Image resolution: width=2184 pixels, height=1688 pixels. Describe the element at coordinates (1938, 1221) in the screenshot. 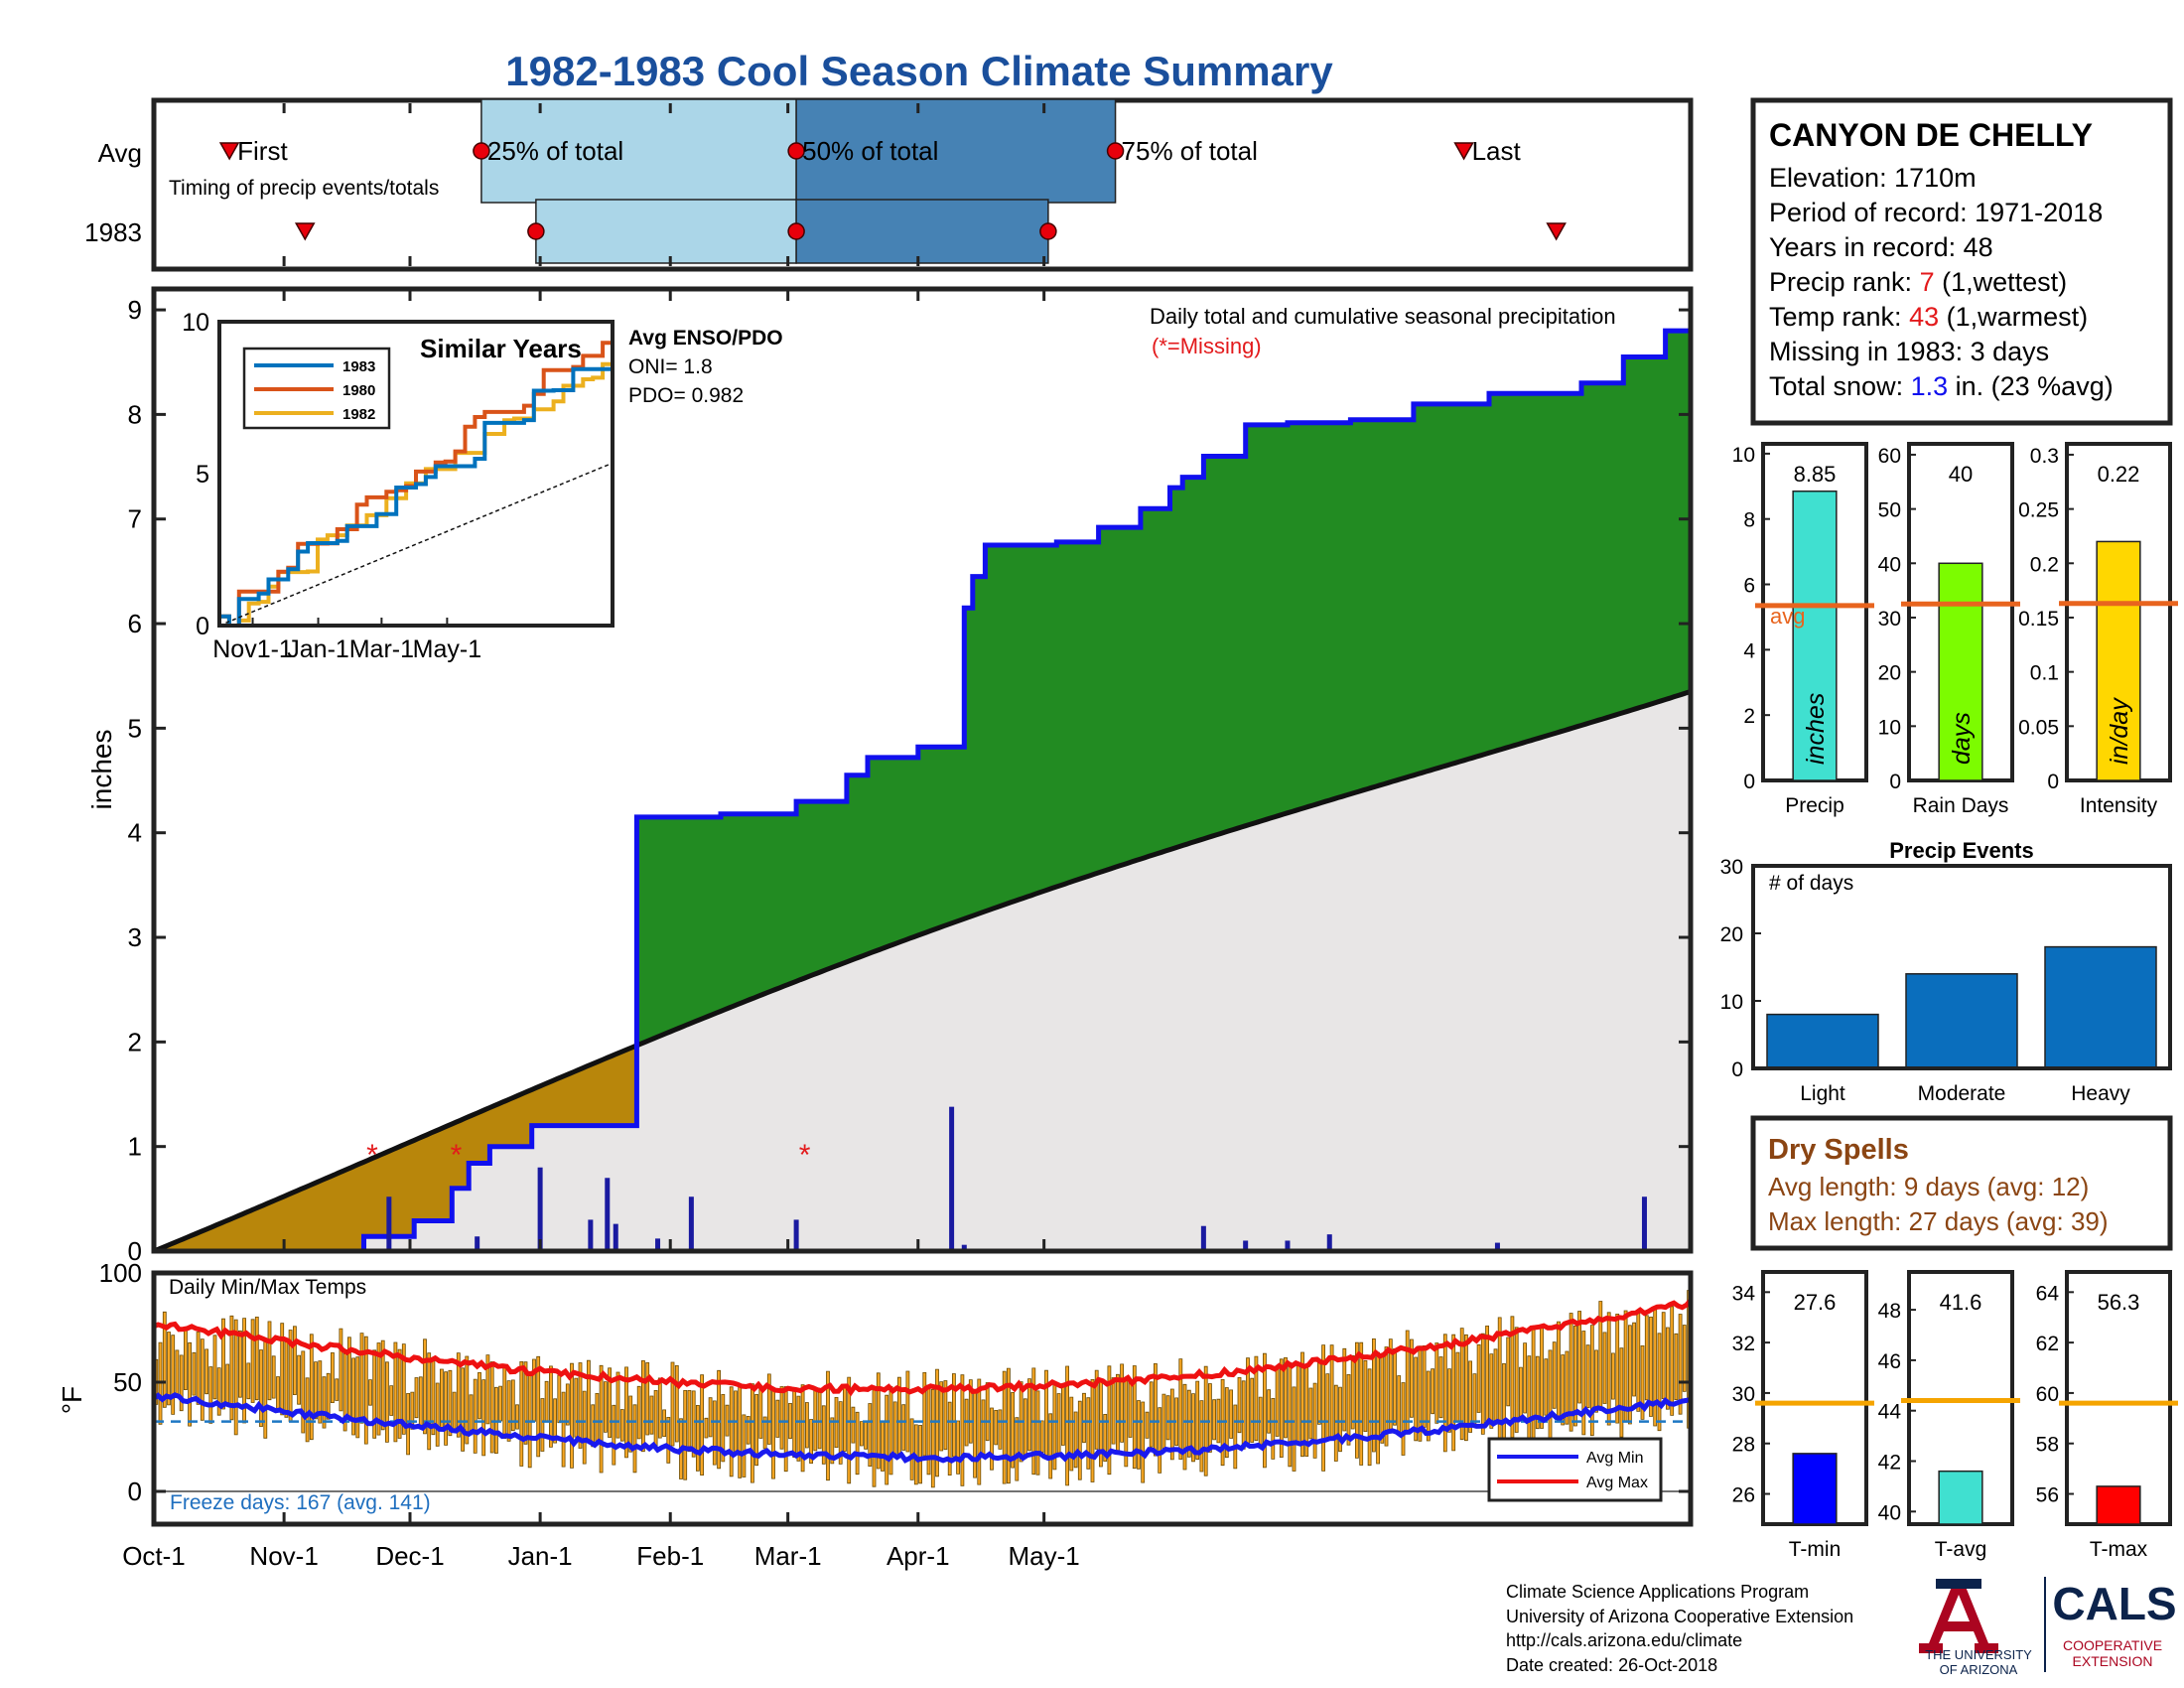

I see `dry-max: Max length: 27 days (avg: 39)` at that location.